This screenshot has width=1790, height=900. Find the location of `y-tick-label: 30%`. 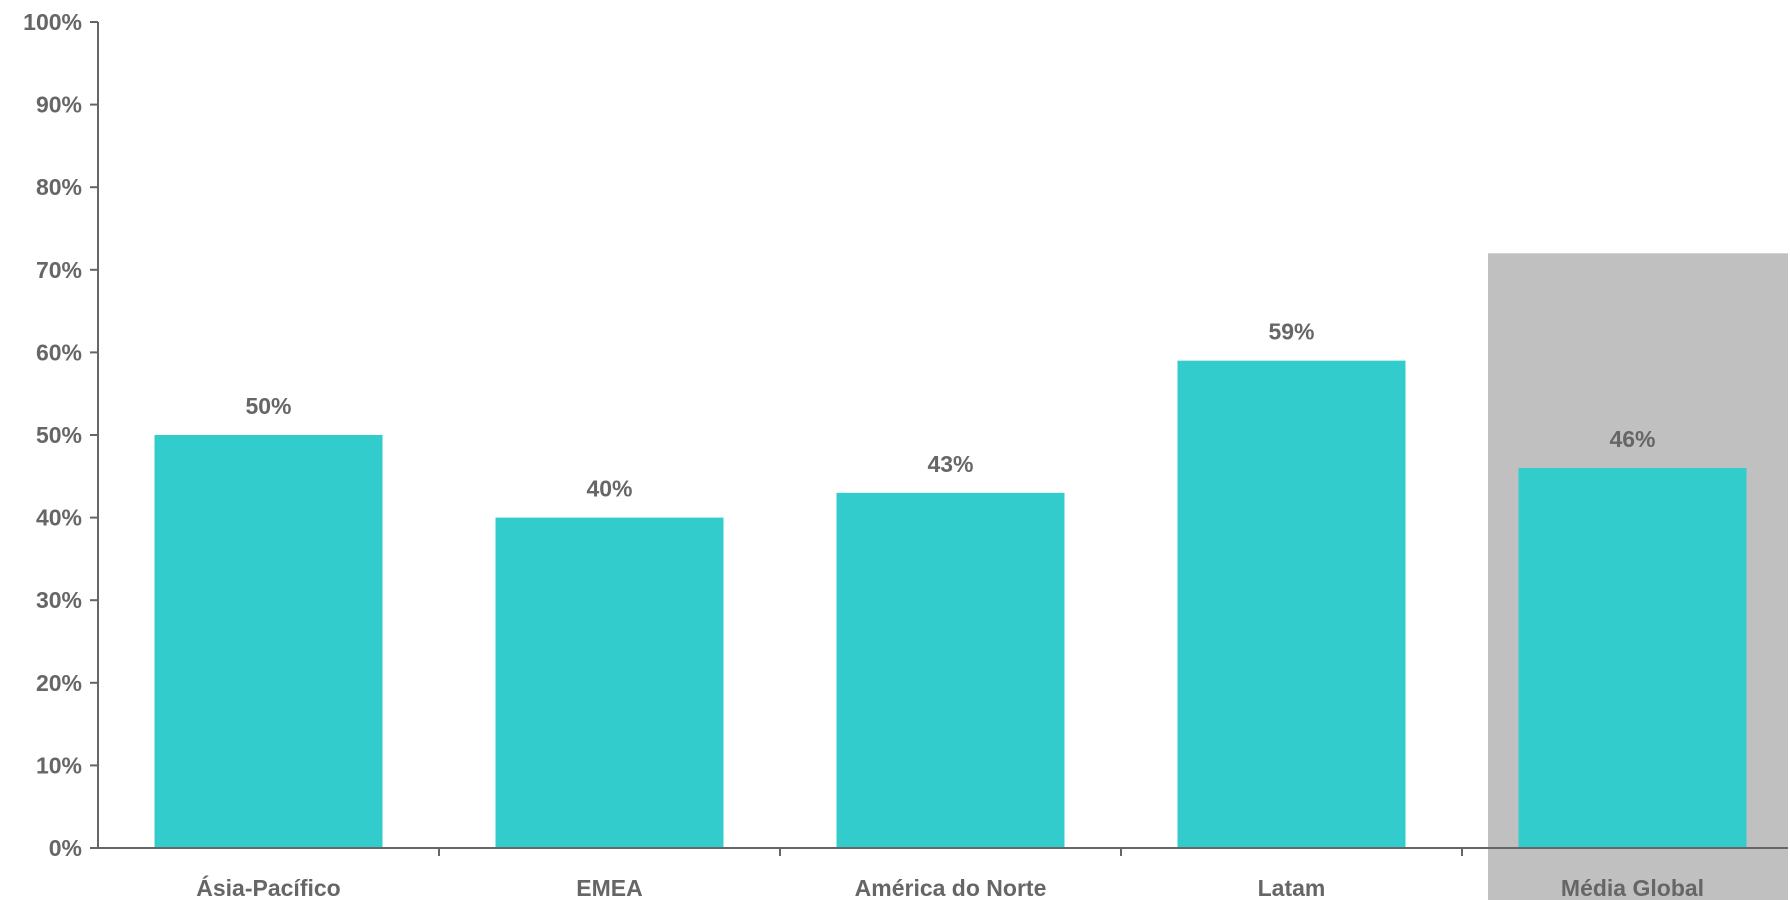

y-tick-label: 30% is located at coordinates (59, 600).